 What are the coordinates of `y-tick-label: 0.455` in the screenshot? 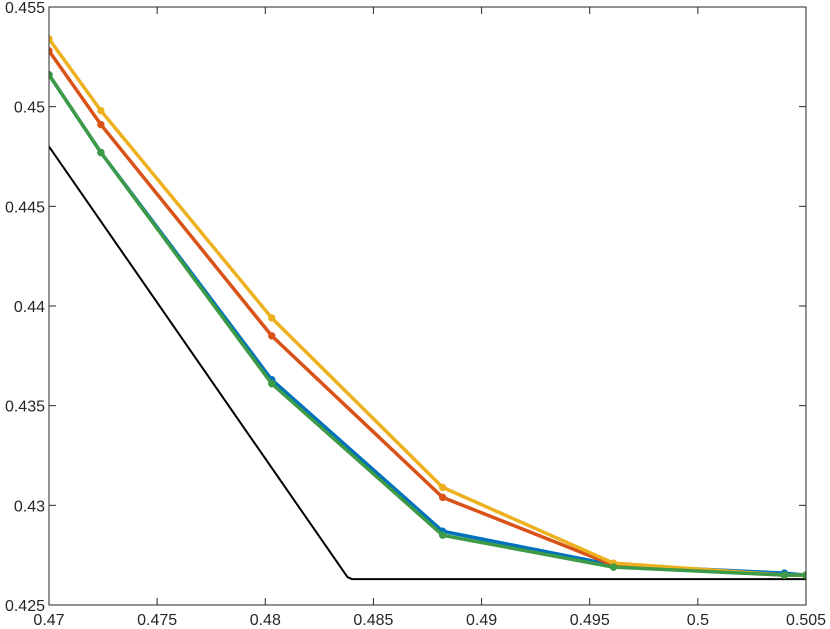 It's located at (25, 8).